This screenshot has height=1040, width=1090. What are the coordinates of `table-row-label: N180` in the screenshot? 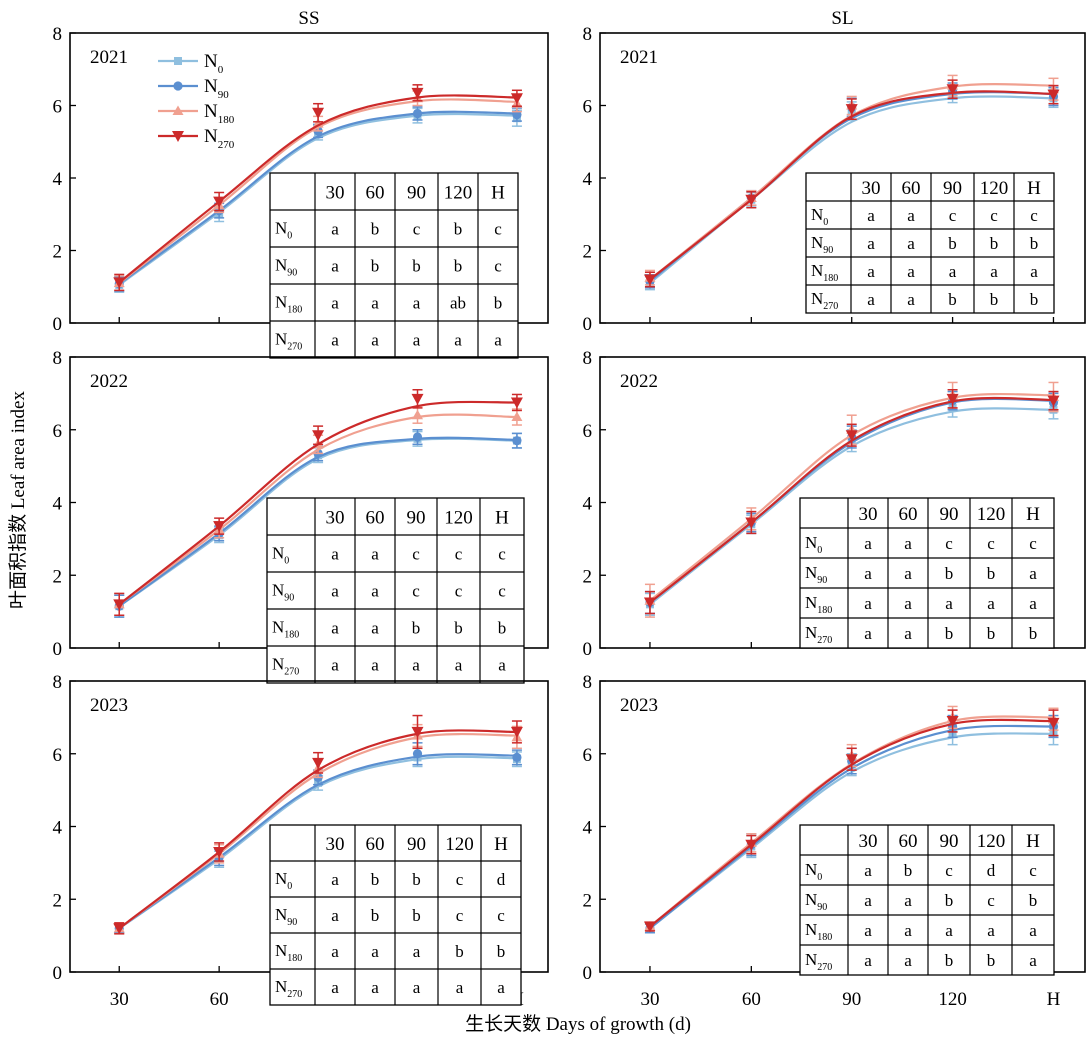 It's located at (285, 629).